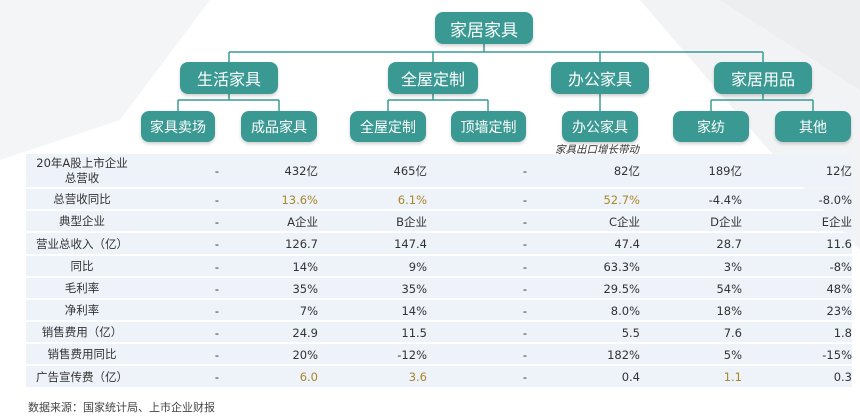  Describe the element at coordinates (839, 288) in the screenshot. I see `table-cell: 48%` at that location.